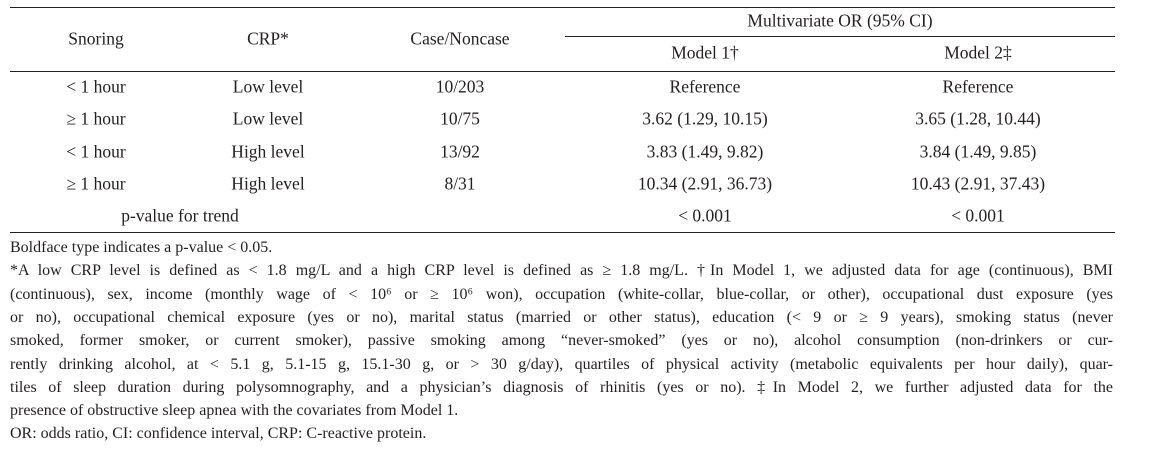 This screenshot has height=453, width=1165. Describe the element at coordinates (96, 38) in the screenshot. I see `header-cell: Snoring` at that location.